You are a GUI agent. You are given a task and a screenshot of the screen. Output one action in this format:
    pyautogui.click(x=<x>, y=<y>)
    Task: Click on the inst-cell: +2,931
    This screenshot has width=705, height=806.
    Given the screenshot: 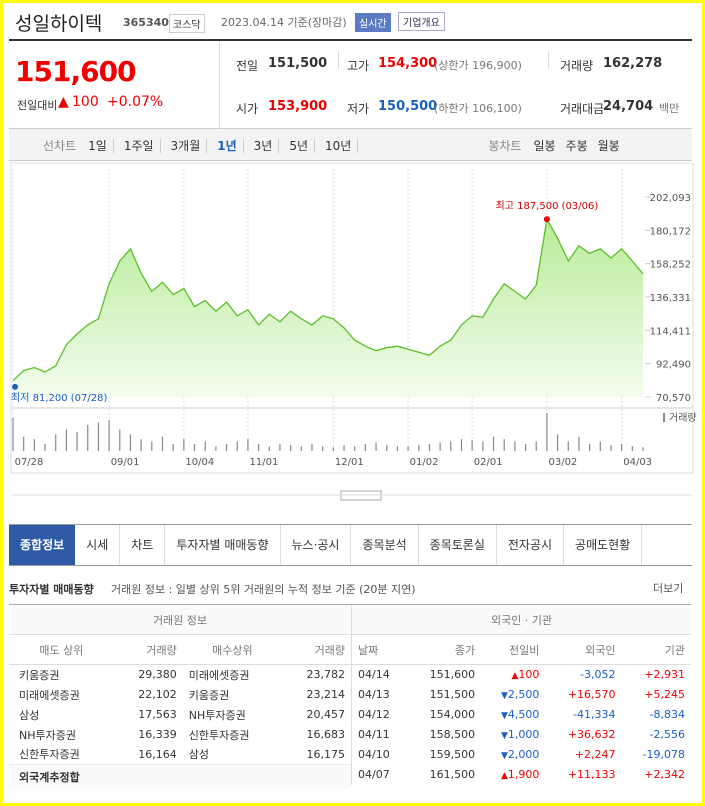 What is the action you would take?
    pyautogui.click(x=664, y=675)
    